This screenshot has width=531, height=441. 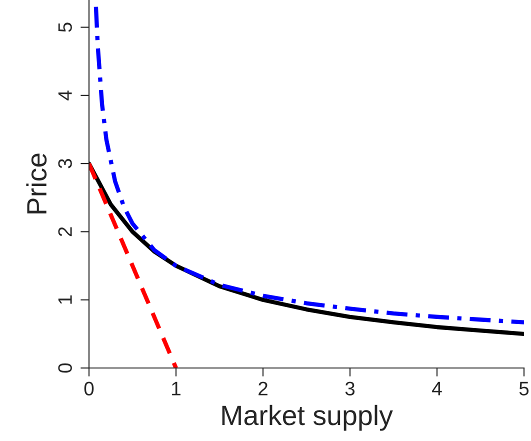 I want to click on y-tick-label: 3, so click(x=65, y=163).